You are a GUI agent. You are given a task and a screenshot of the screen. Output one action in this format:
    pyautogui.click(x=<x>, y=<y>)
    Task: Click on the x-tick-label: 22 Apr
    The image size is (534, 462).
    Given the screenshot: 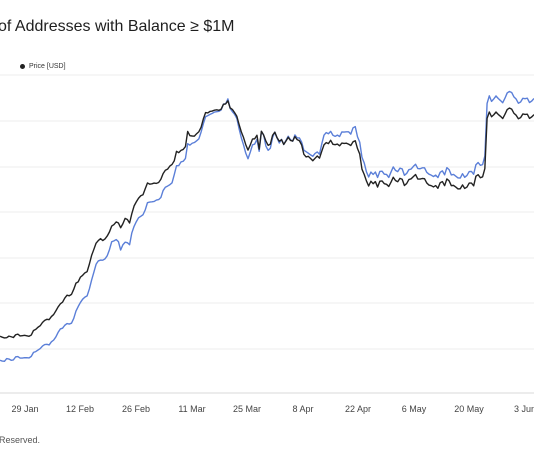 What is the action you would take?
    pyautogui.click(x=358, y=409)
    